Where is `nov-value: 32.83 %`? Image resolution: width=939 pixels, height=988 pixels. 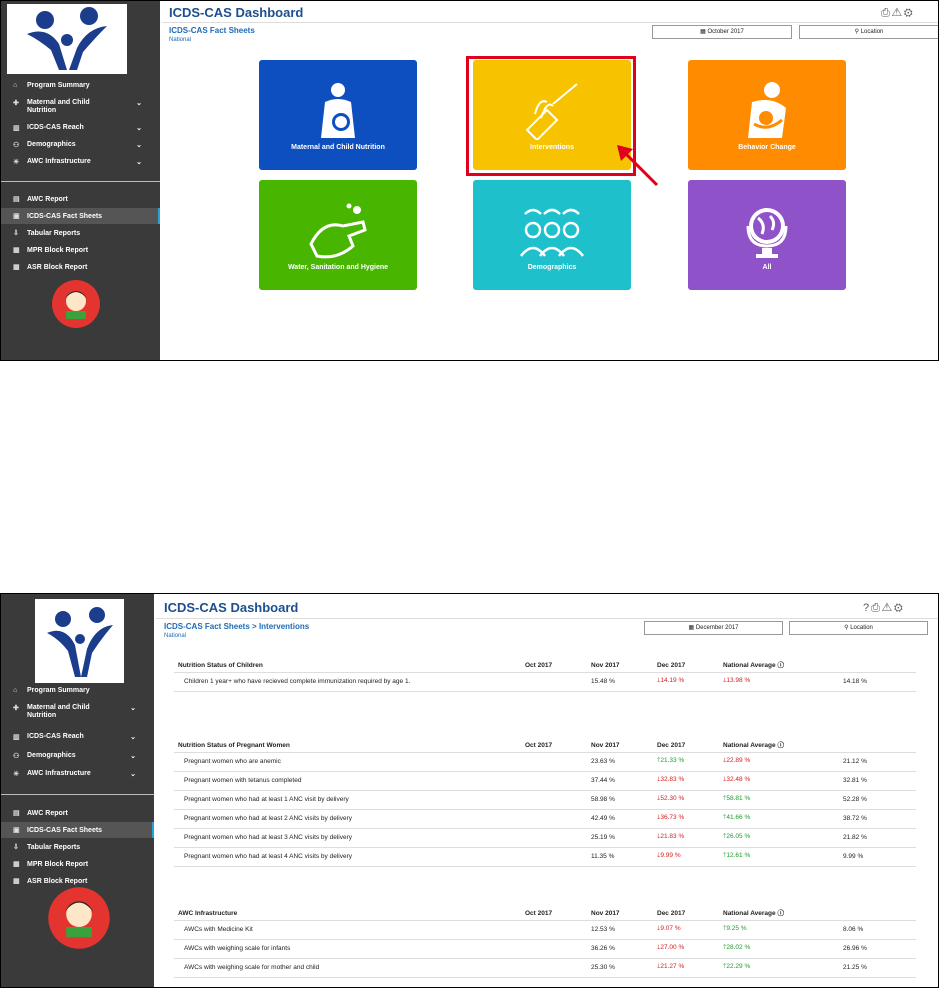 nov-value: 32.83 % is located at coordinates (672, 779).